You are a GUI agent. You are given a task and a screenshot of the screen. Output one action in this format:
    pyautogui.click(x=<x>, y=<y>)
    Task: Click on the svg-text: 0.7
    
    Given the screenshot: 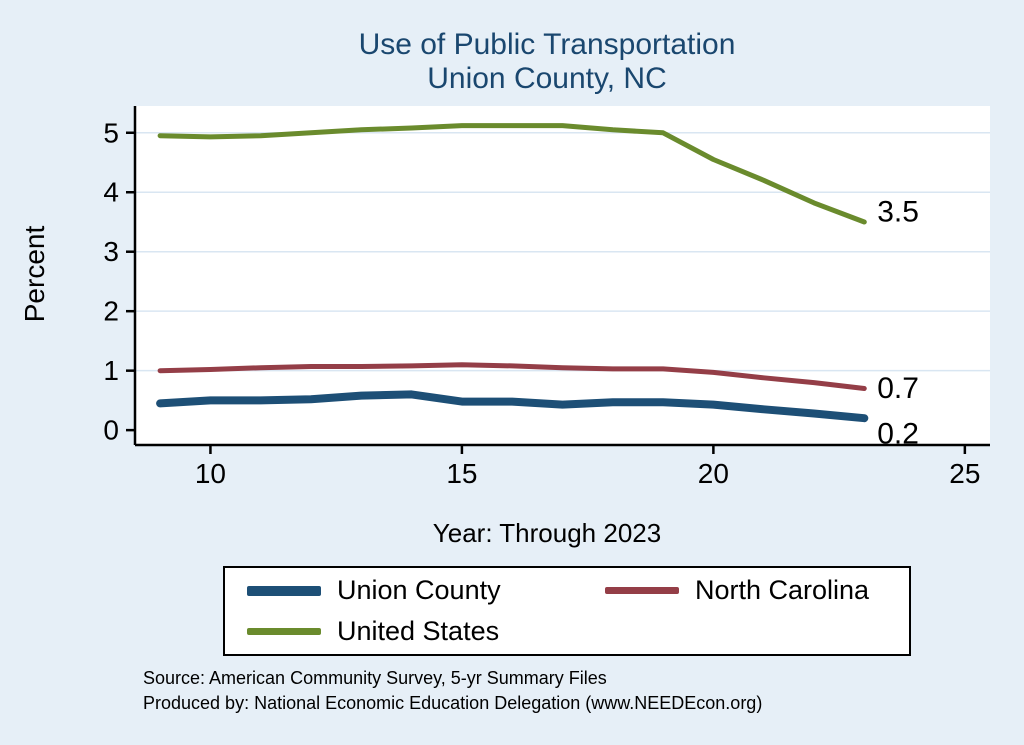 What is the action you would take?
    pyautogui.click(x=898, y=388)
    